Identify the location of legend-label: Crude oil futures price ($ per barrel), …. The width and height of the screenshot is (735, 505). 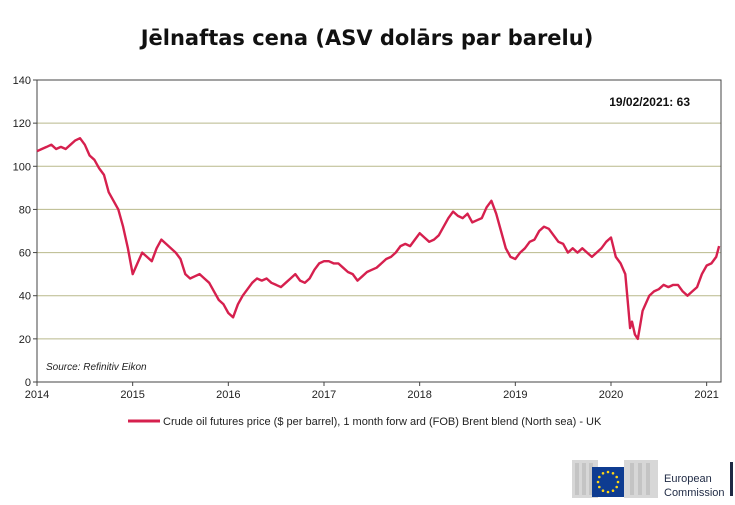
(382, 422).